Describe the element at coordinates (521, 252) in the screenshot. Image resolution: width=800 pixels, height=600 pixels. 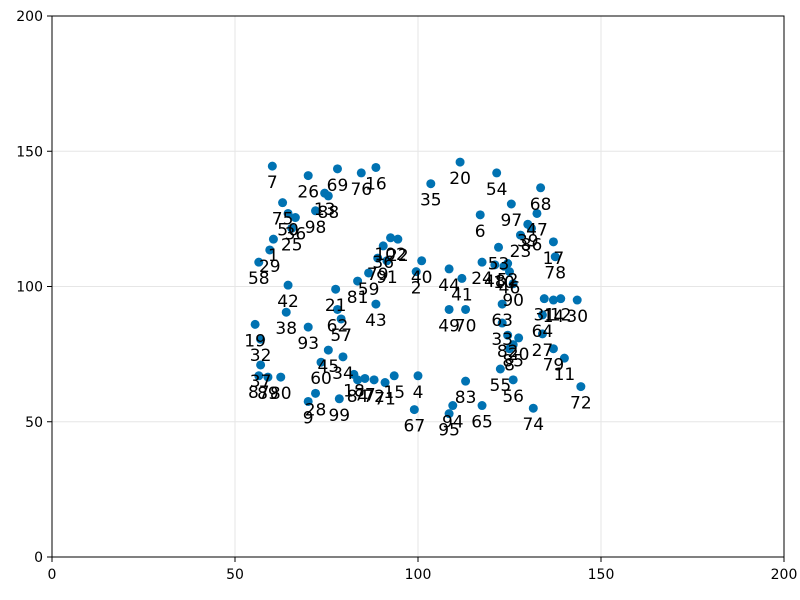
I see `point-label: 23` at that location.